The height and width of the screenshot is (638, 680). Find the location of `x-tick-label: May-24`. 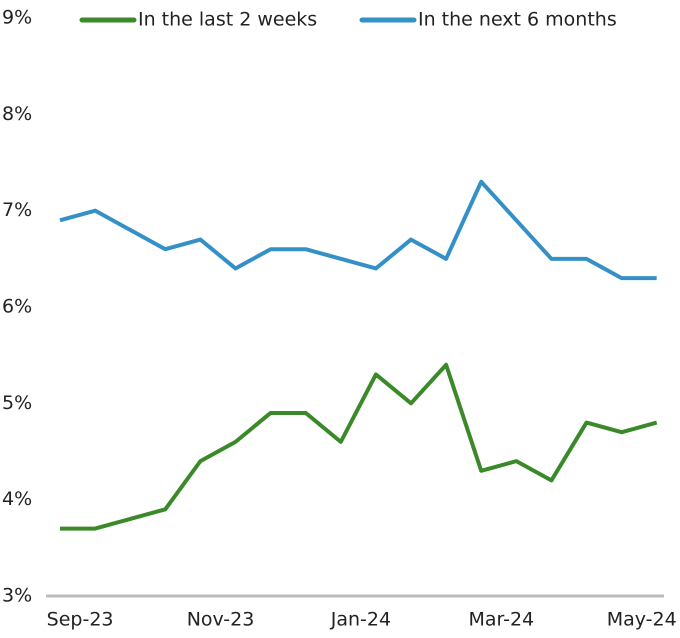

x-tick-label: May-24 is located at coordinates (642, 620).